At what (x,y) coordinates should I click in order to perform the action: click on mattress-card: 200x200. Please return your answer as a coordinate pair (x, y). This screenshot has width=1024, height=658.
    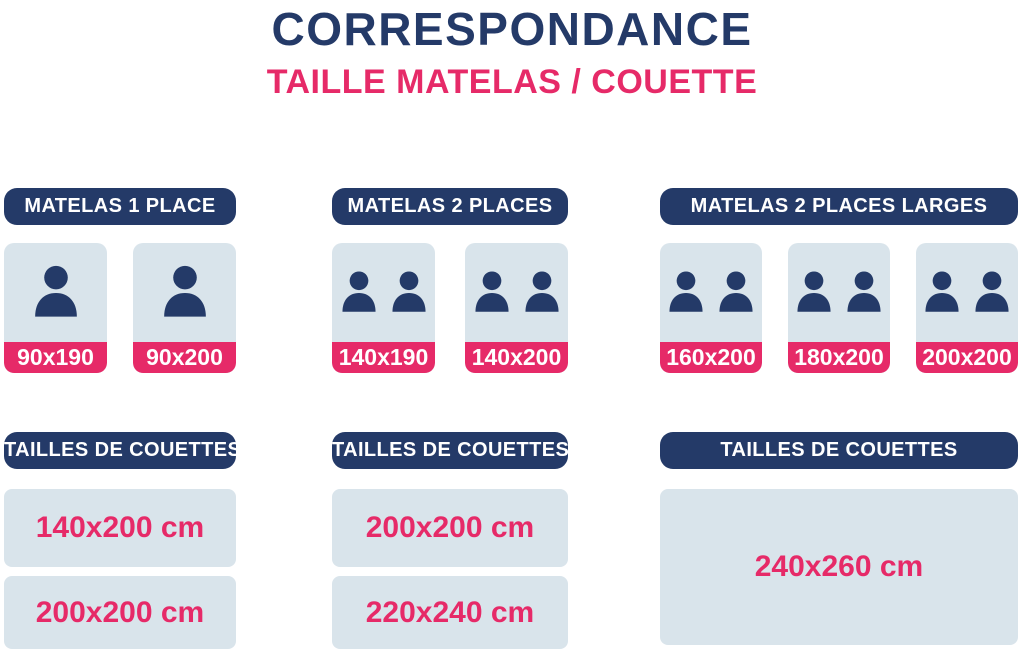
    Looking at the image, I should click on (967, 308).